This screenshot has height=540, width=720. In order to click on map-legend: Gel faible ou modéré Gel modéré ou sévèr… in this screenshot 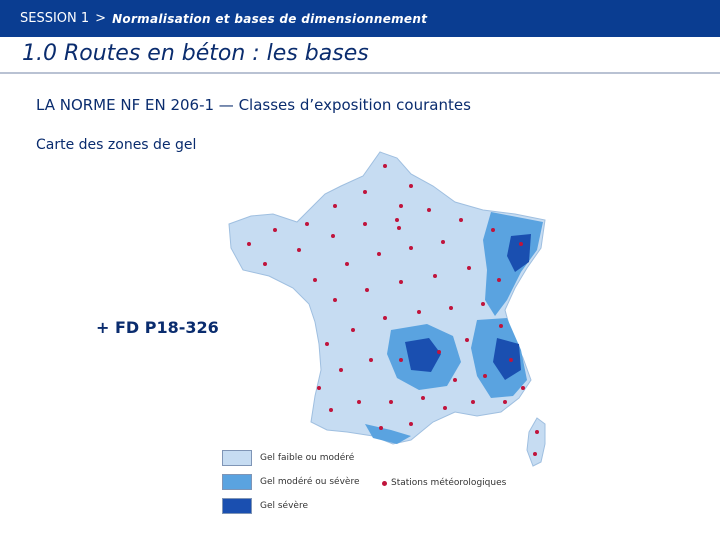, I will do `click(382, 485)`.